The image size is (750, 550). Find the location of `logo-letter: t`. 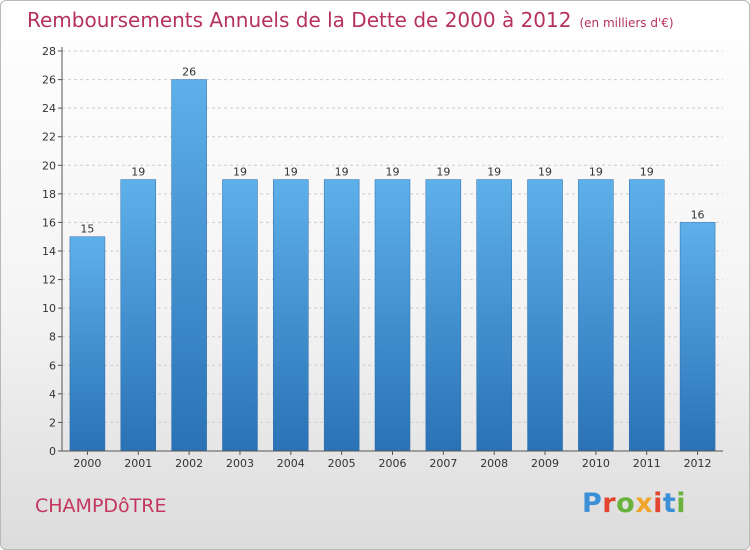

logo-letter: t is located at coordinates (669, 503).